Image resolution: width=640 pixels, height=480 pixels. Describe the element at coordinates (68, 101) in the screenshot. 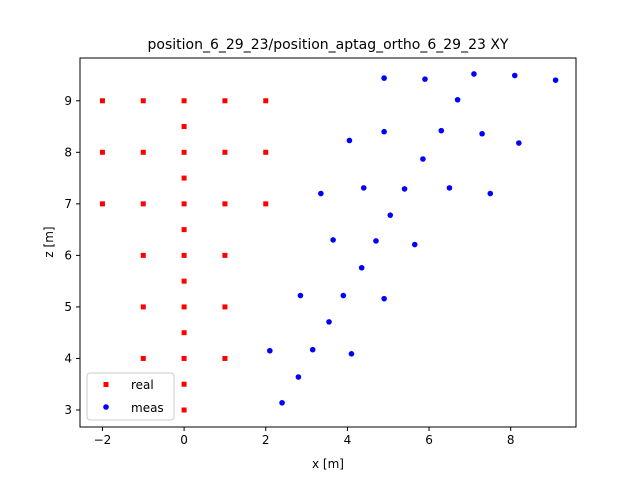

I see `y-tick-label: 9` at that location.